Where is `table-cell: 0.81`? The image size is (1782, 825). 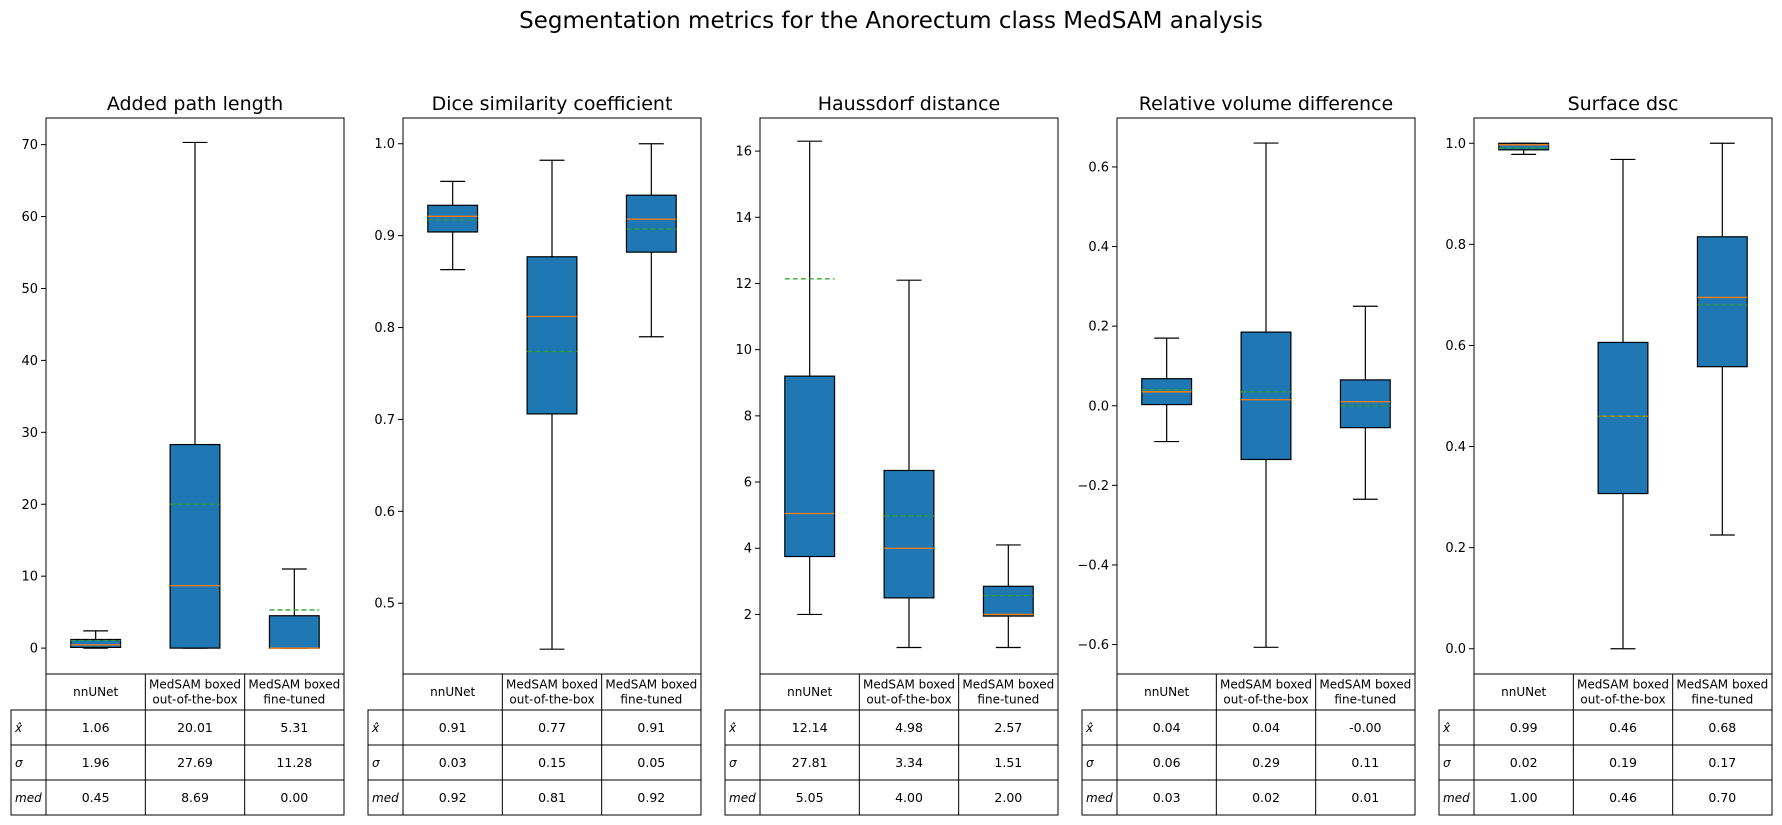
table-cell: 0.81 is located at coordinates (552, 797).